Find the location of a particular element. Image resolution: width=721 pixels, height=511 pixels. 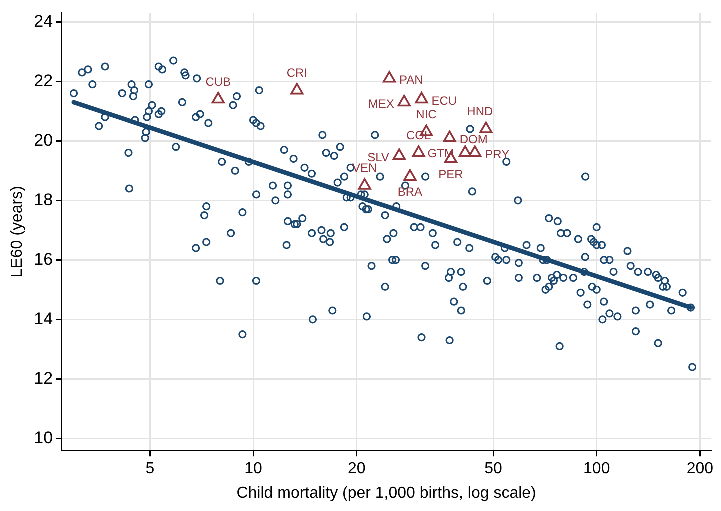

annotation: NIC is located at coordinates (427, 115).